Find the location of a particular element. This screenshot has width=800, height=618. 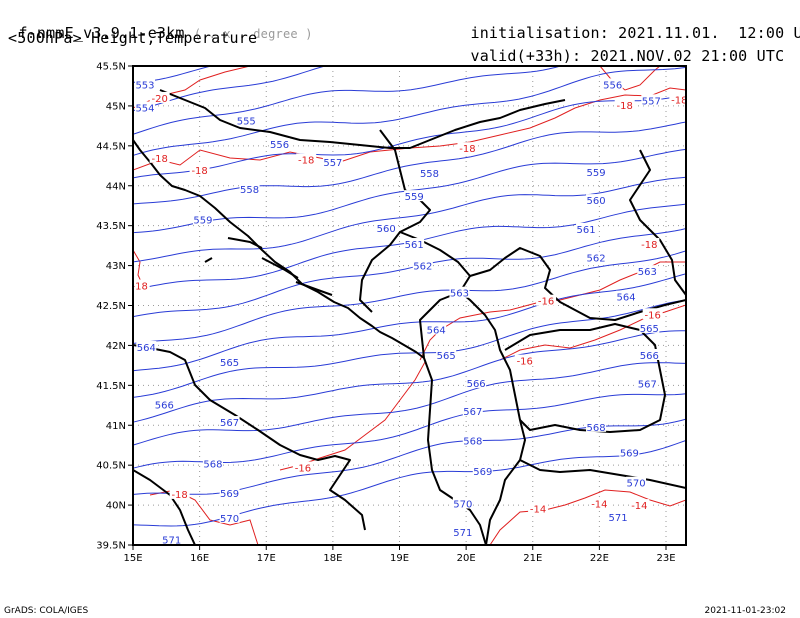

height-label: 557 is located at coordinates (332, 163).